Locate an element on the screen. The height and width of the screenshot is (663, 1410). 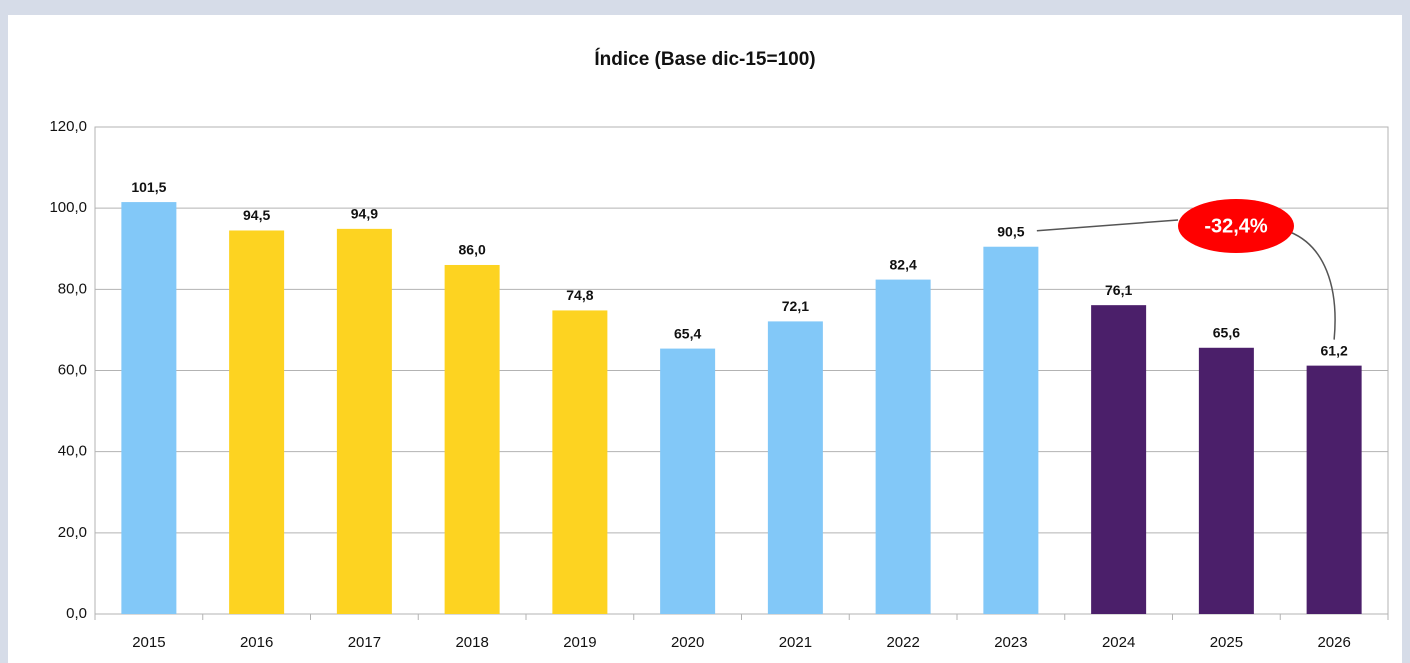
y-tick-label: 100,0 is located at coordinates (68, 207).